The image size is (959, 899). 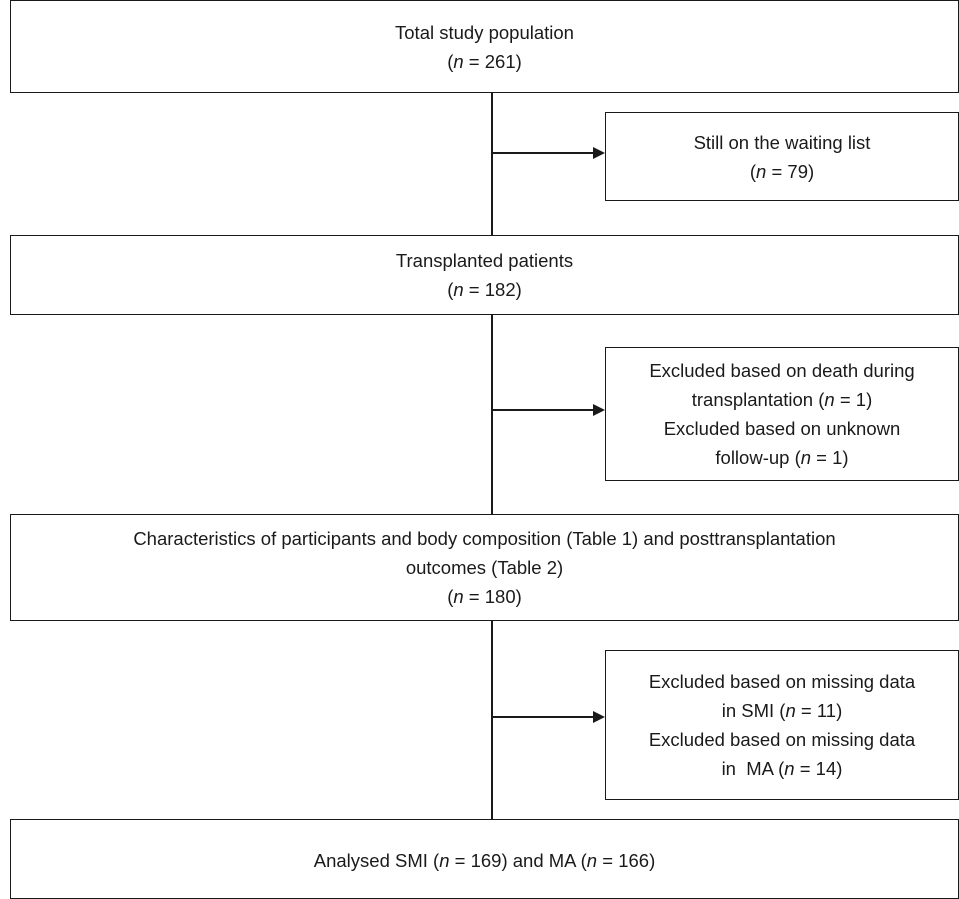 I want to click on characteristics-count: (n = 180), so click(x=484, y=596).